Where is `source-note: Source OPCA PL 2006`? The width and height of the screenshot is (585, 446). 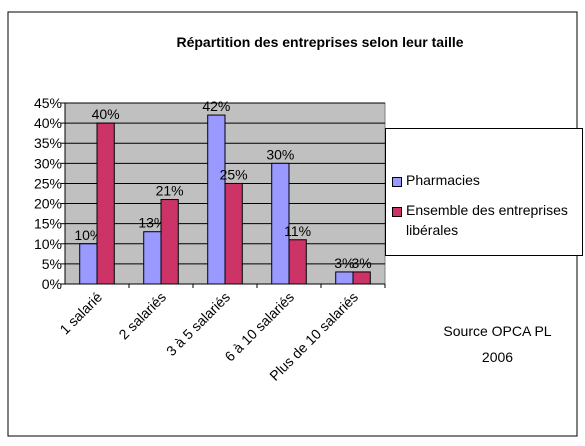 source-note: Source OPCA PL 2006 is located at coordinates (497, 344).